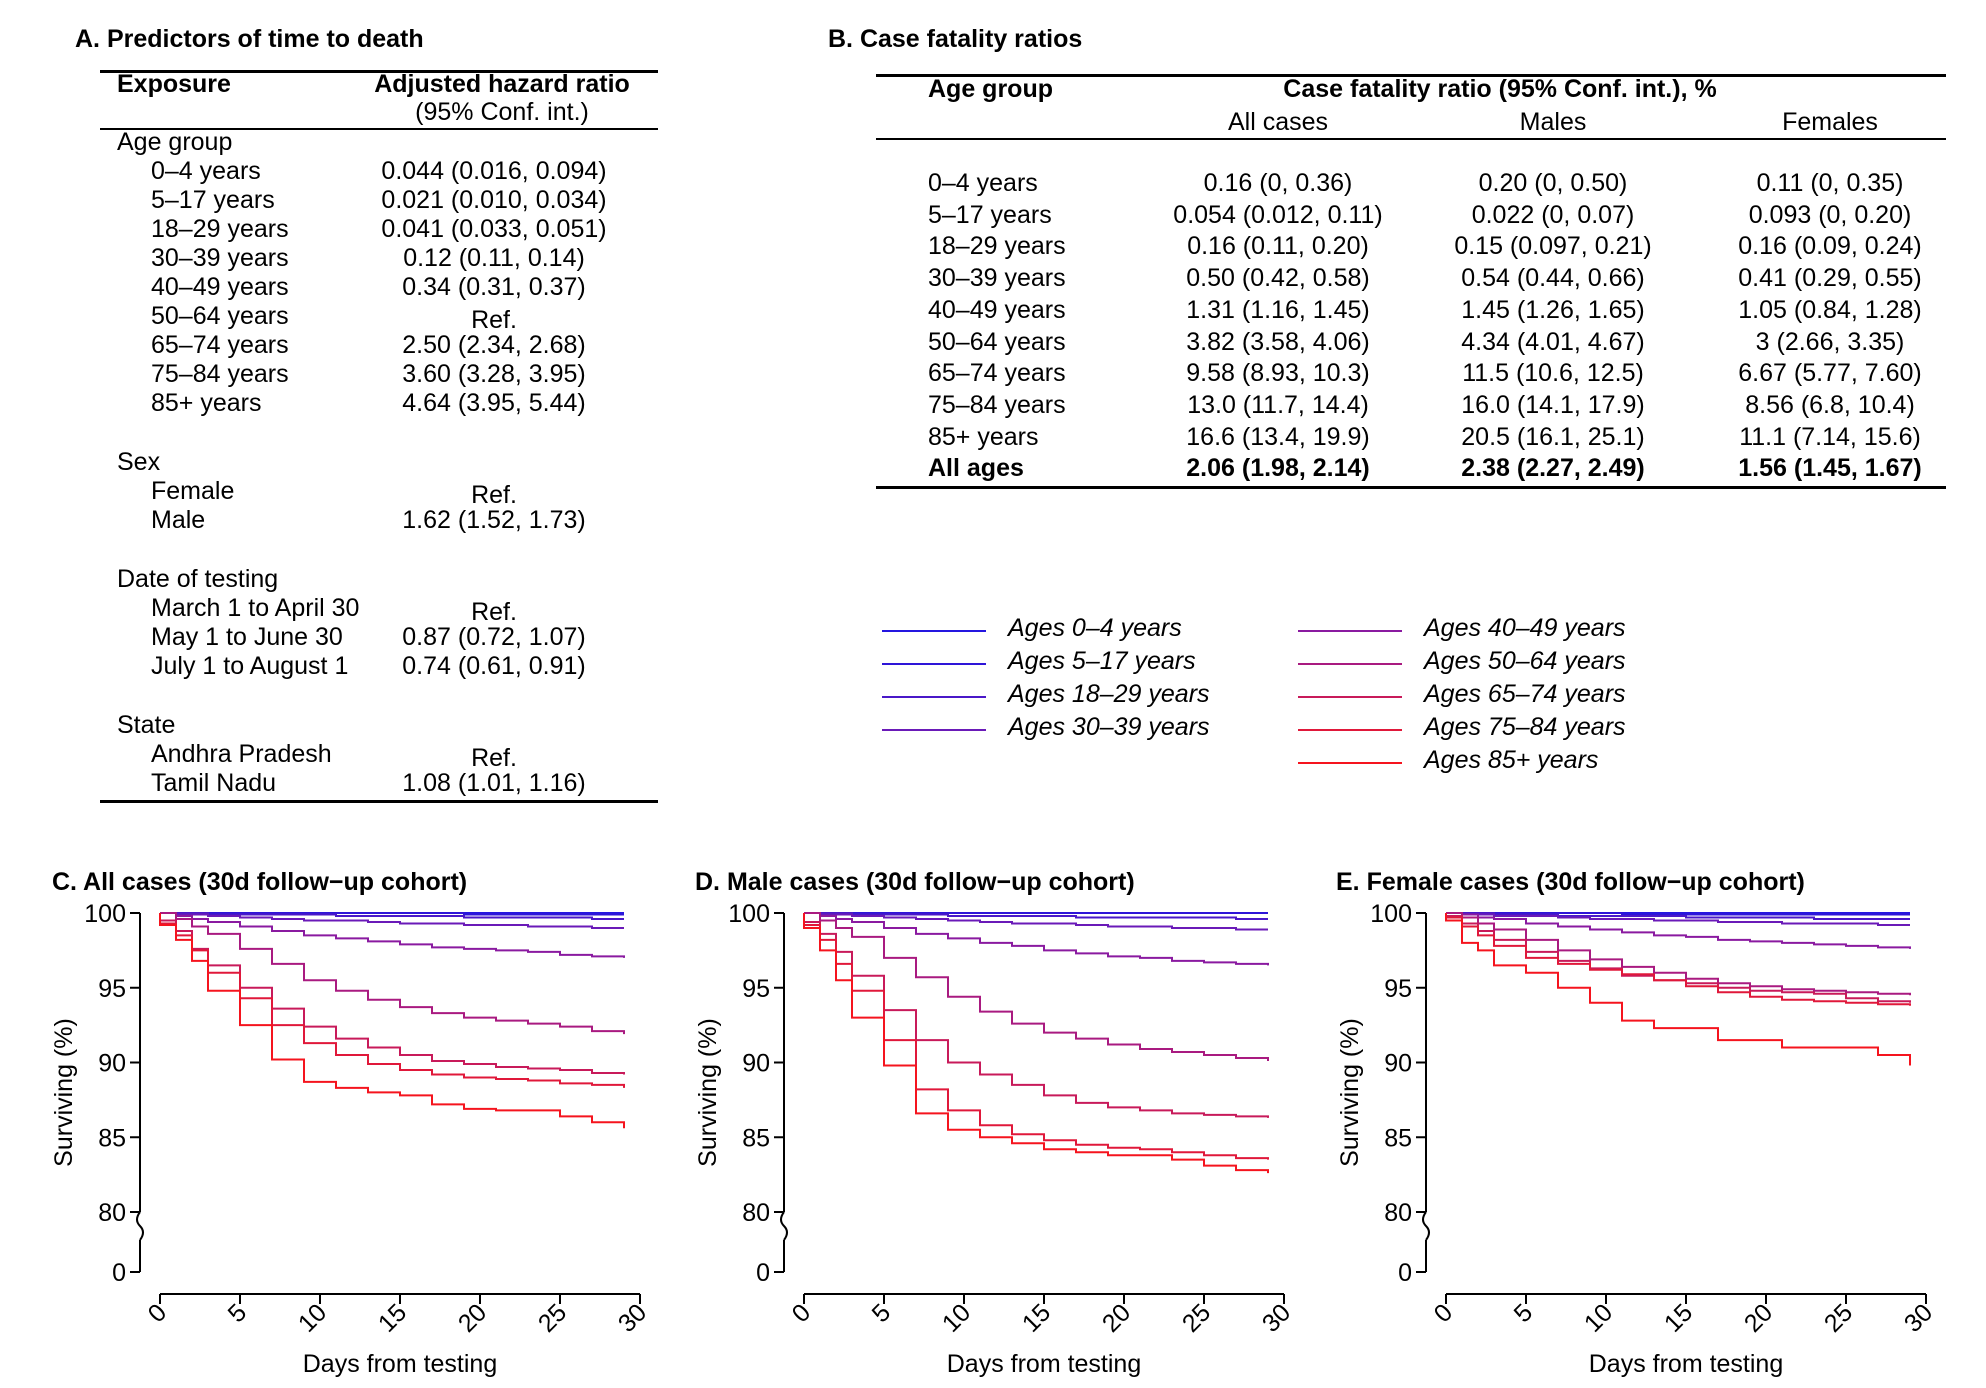 This screenshot has width=1986, height=1388. I want to click on row-value: 0.87 (0.72, 1.07), so click(494, 637).